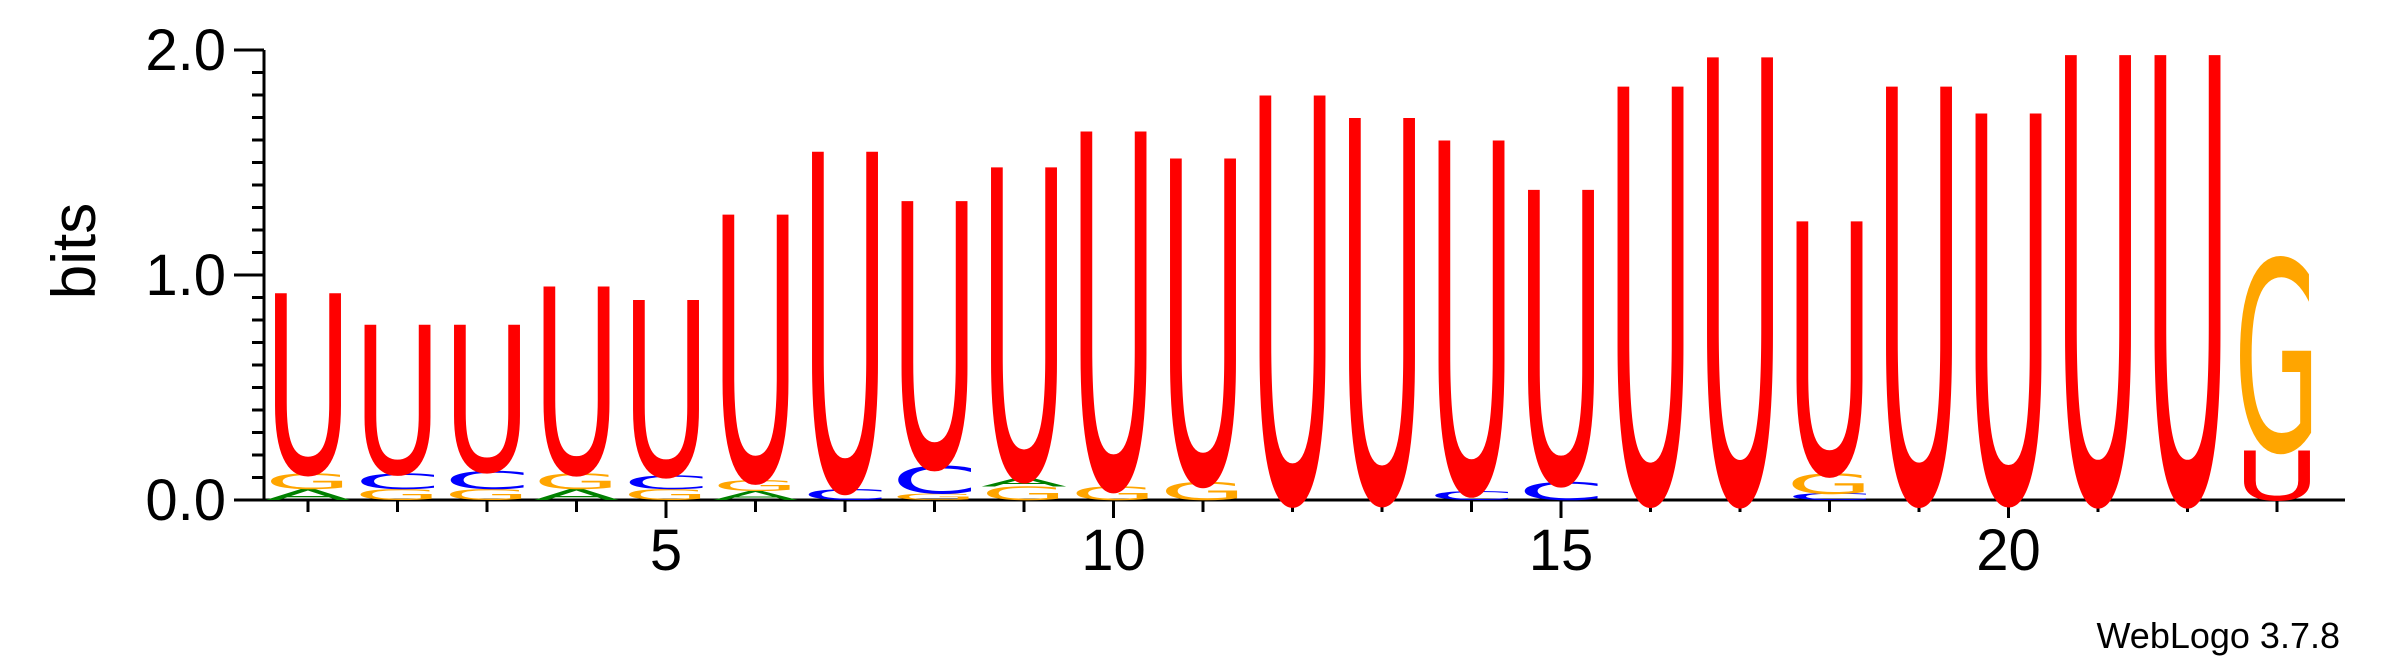 The image size is (2383, 672). What do you see at coordinates (185, 275) in the screenshot?
I see `y-tick-label: 1.0` at bounding box center [185, 275].